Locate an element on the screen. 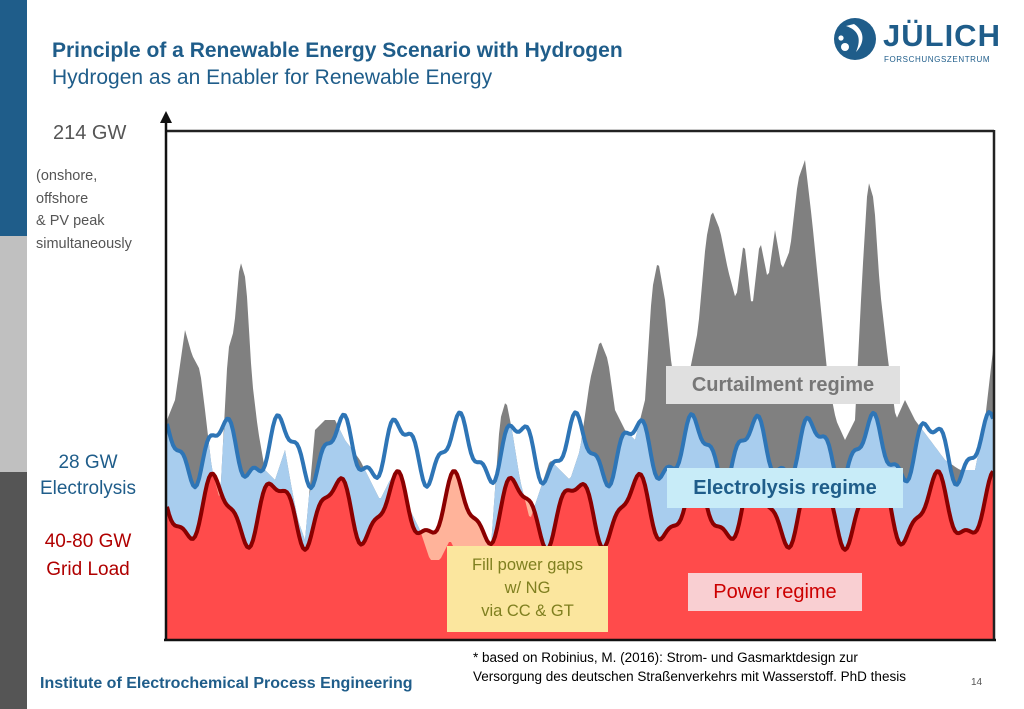 The image size is (1024, 709). peak-note-line: (onshore, is located at coordinates (67, 176).